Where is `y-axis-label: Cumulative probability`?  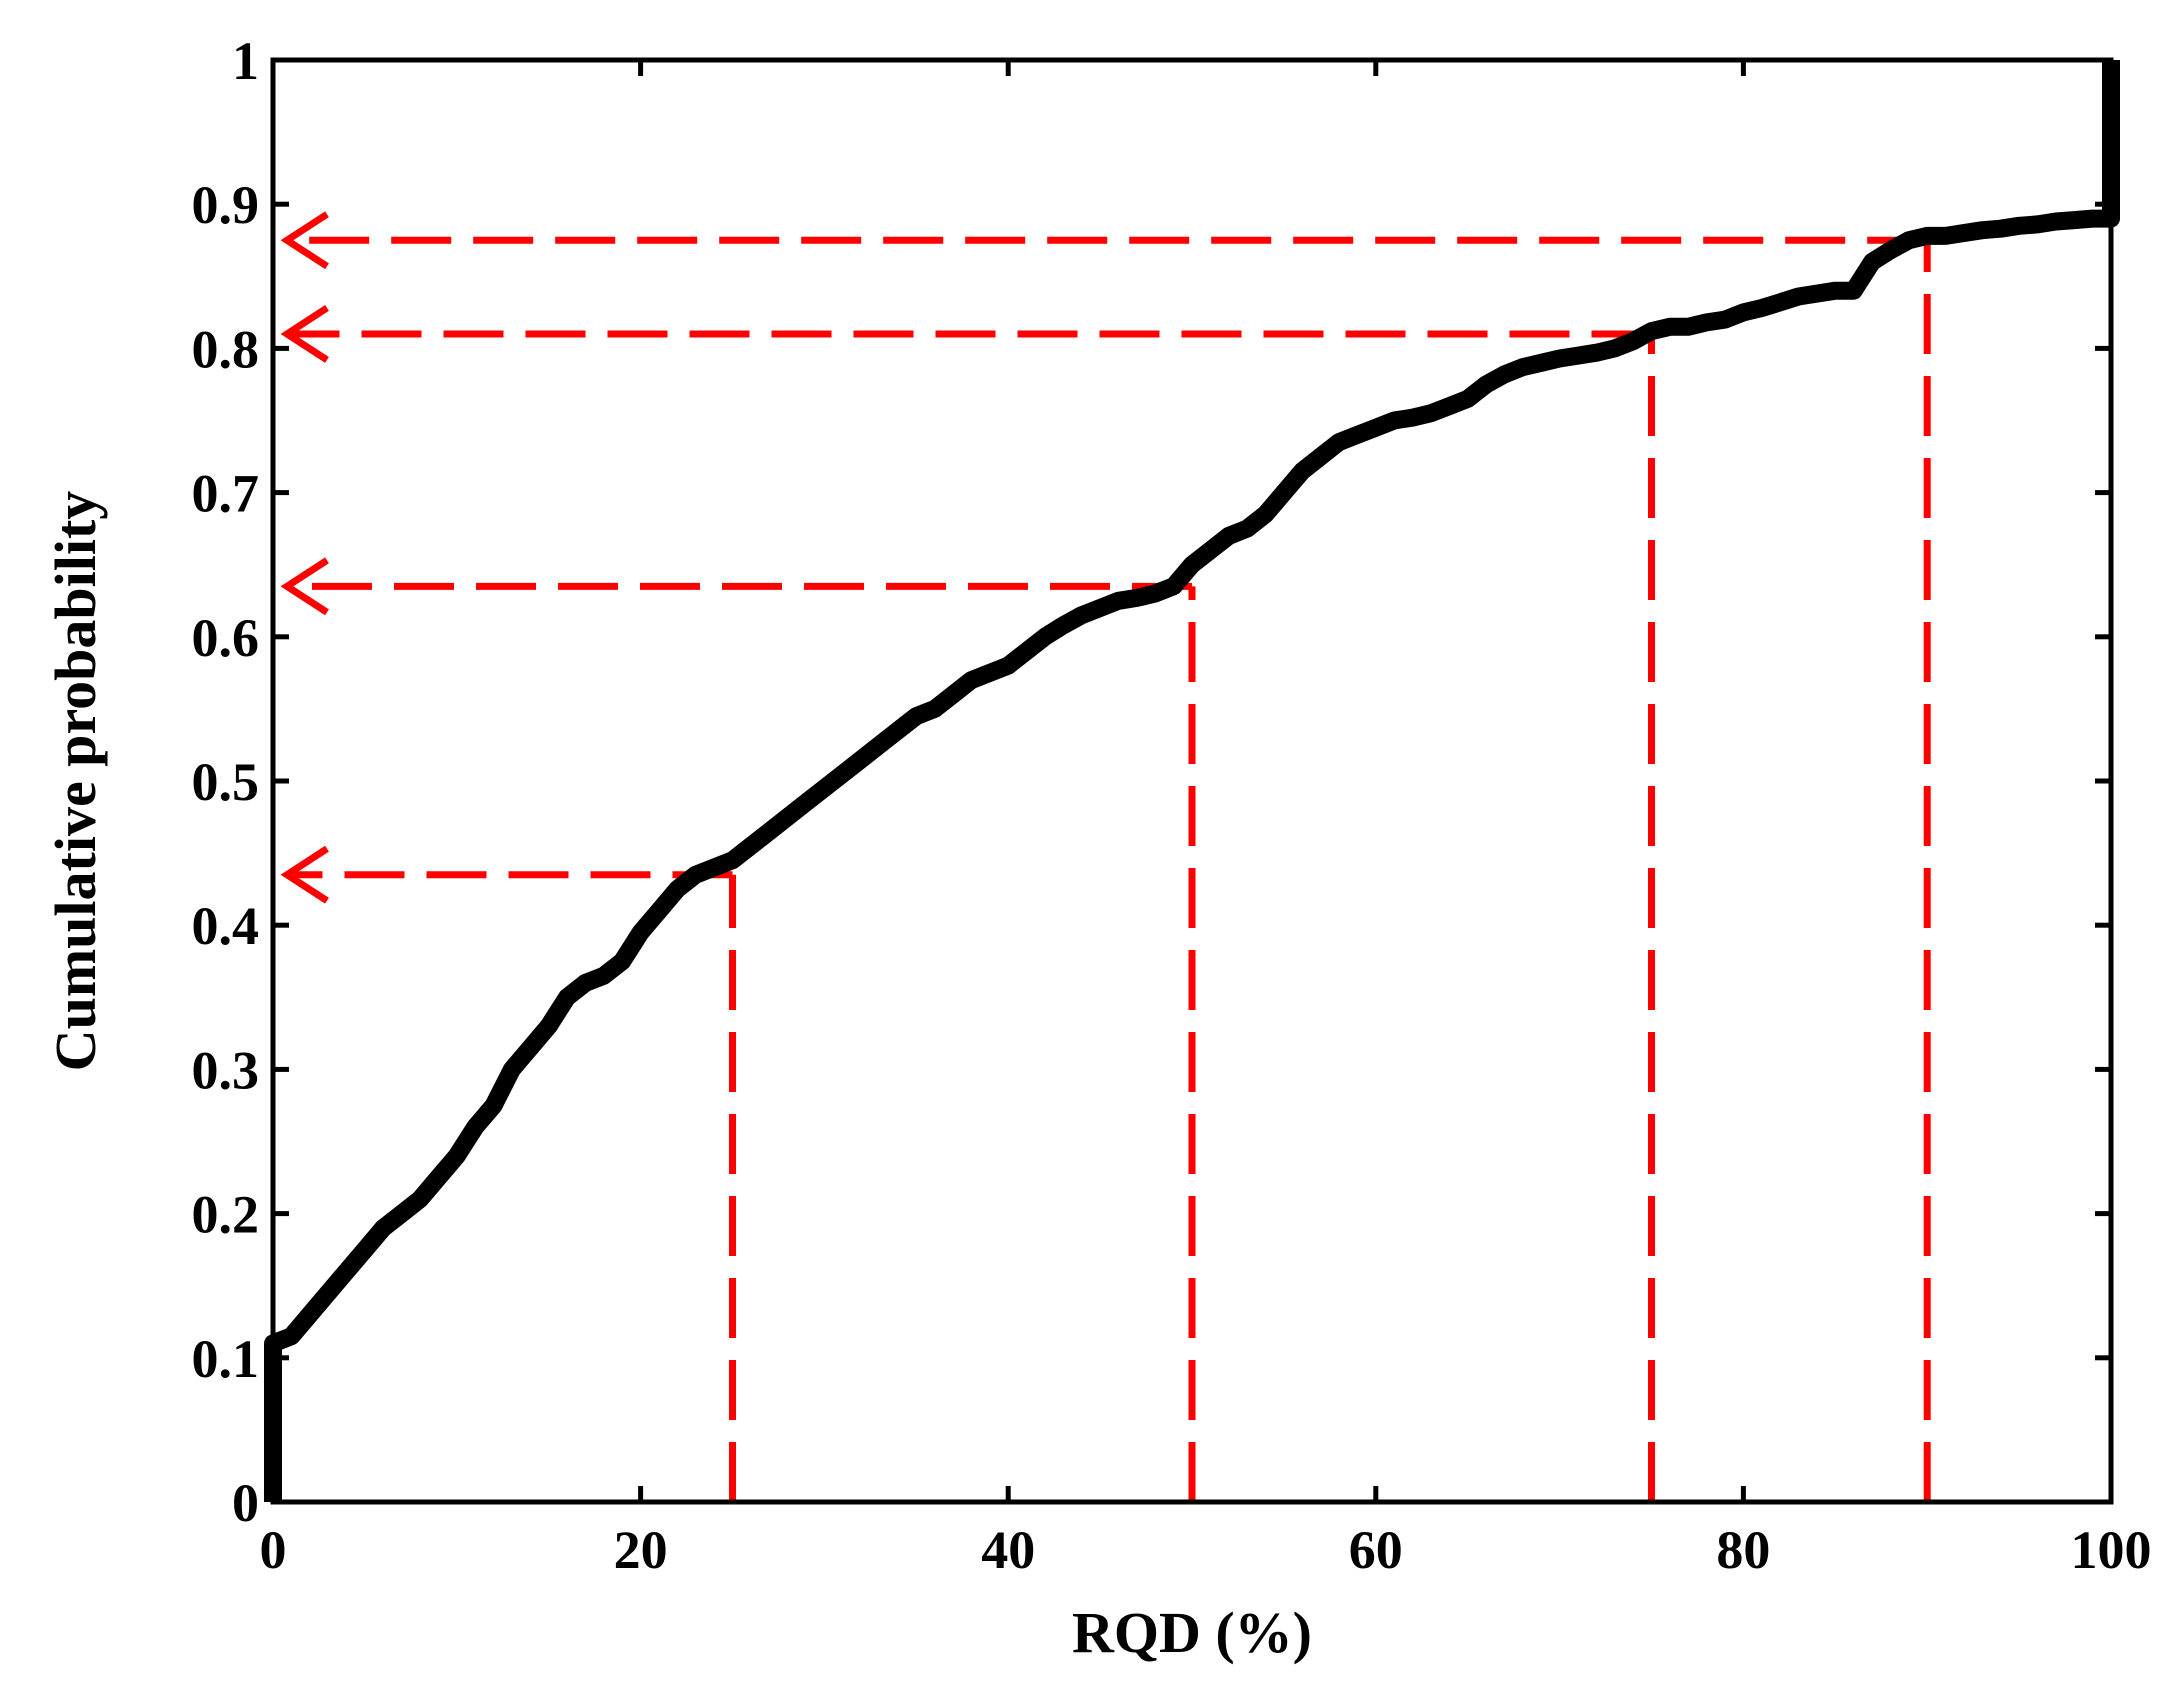 y-axis-label: Cumulative probability is located at coordinates (75, 781).